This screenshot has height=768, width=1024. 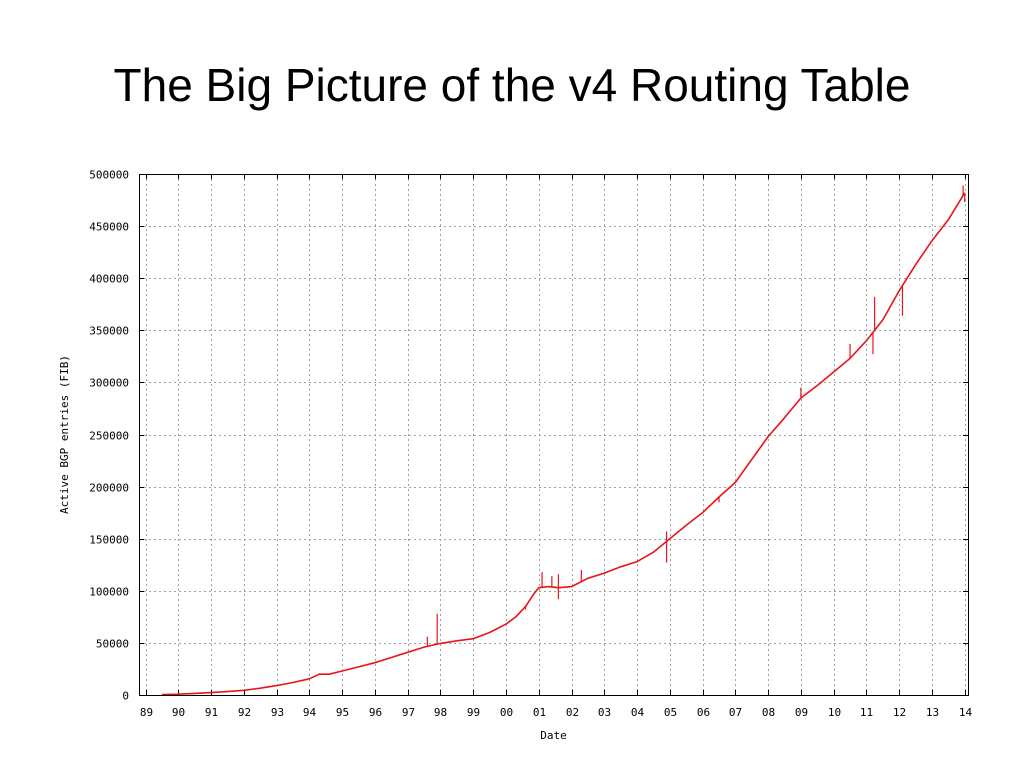 I want to click on y-tick-label: 50000, so click(x=112, y=644).